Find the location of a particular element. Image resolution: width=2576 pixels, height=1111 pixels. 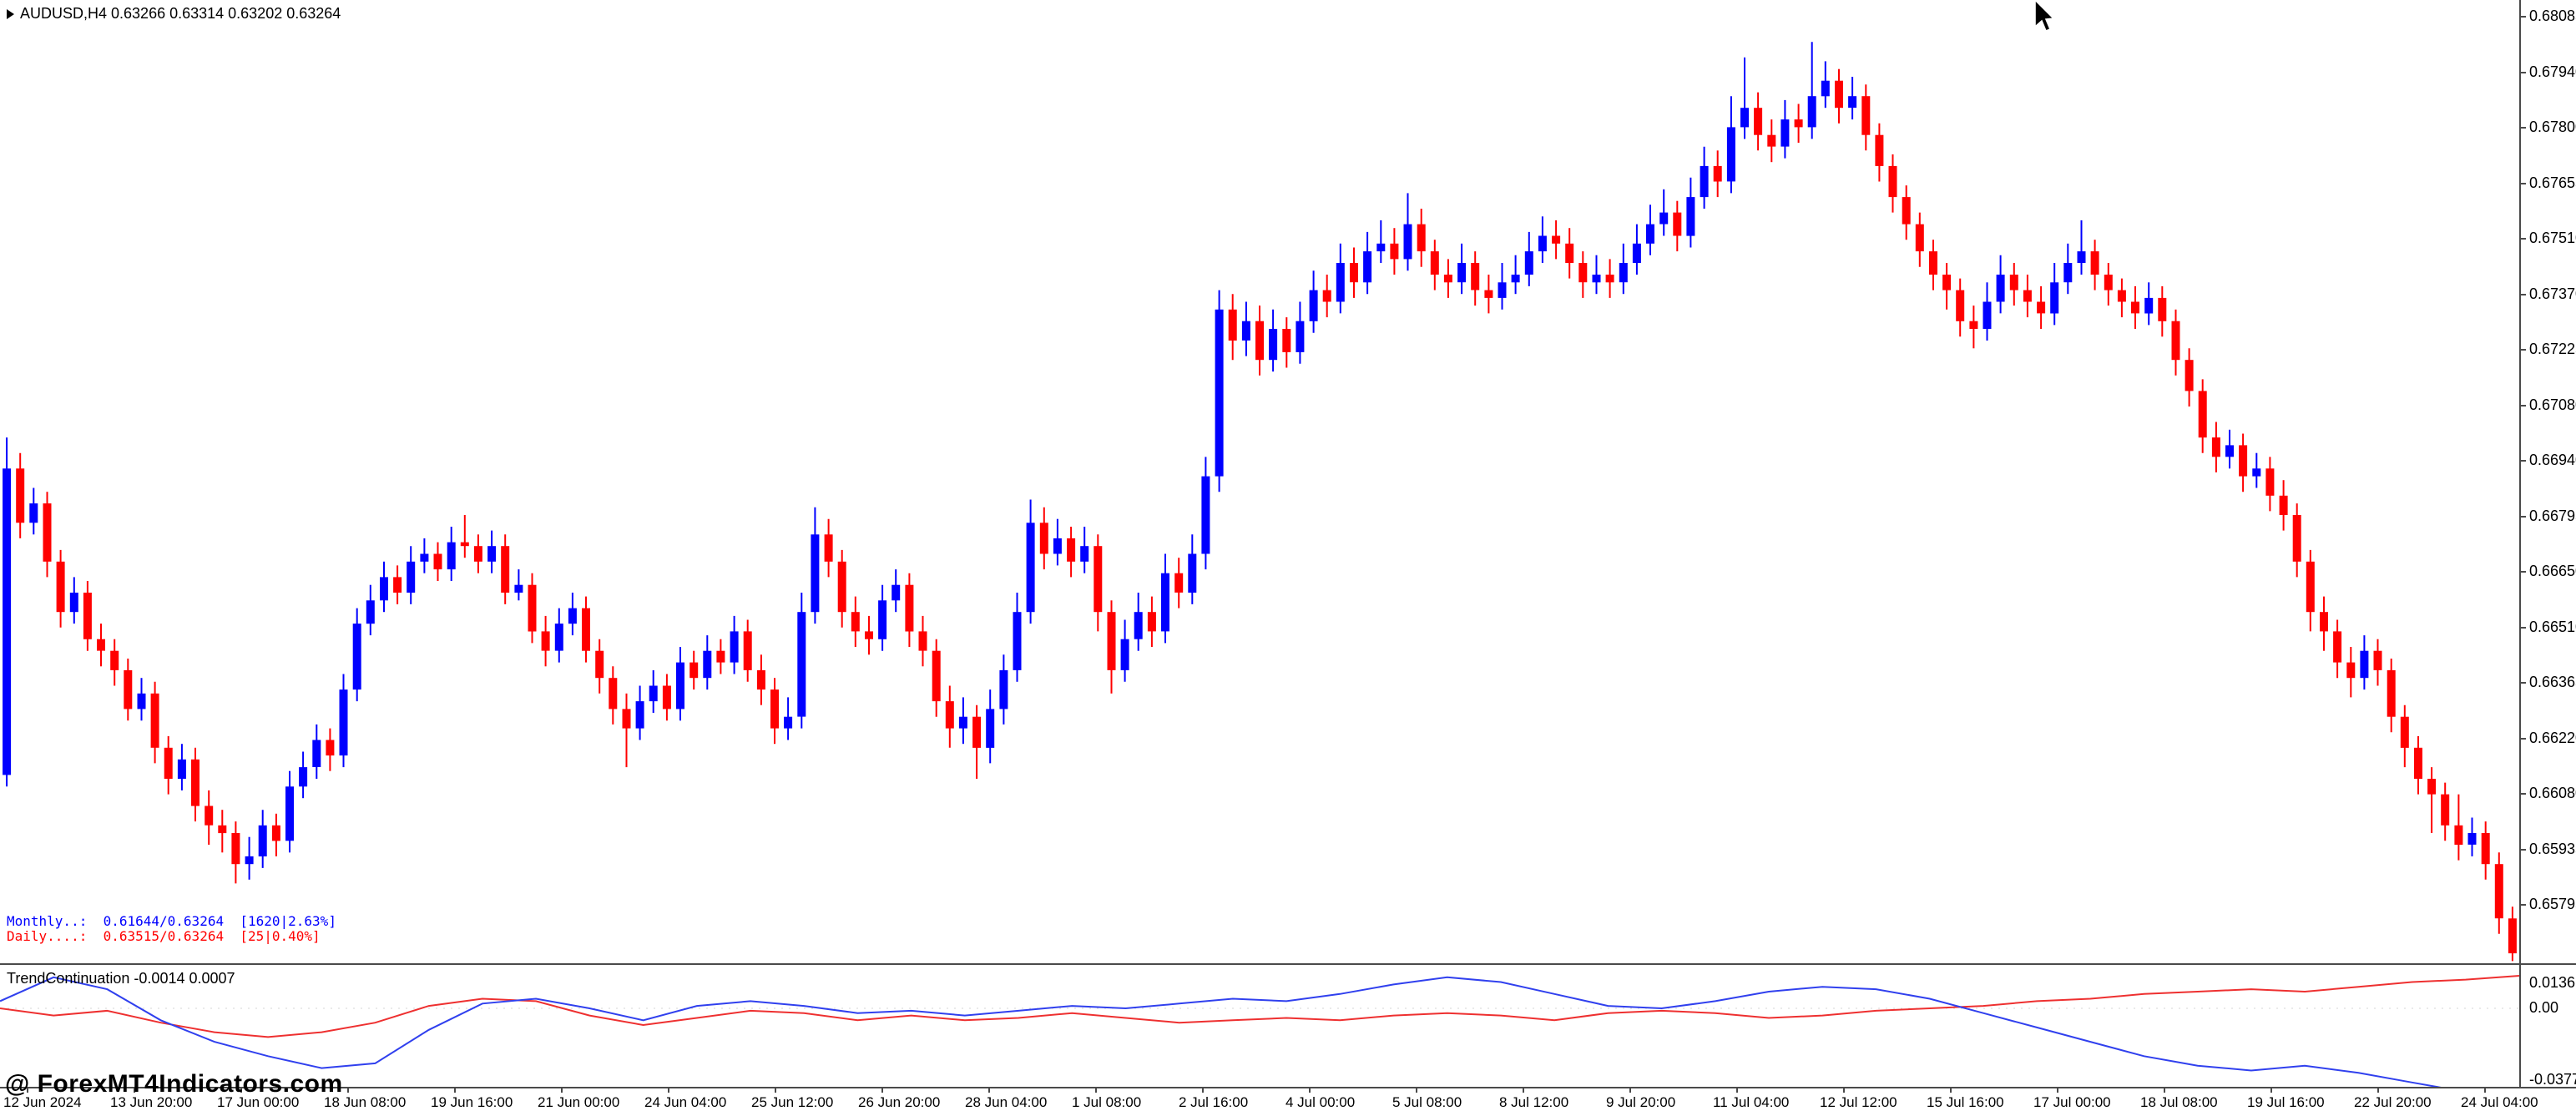

watermark: @ ForexMT4Indicators.com is located at coordinates (174, 1084).